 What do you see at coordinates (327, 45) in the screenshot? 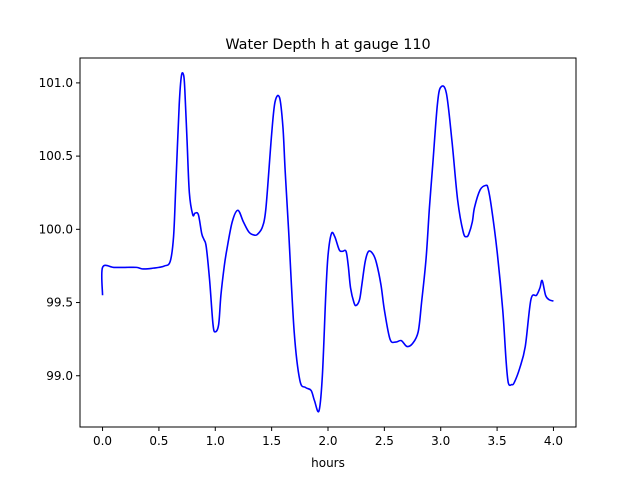
I see `chart-title: Water Depth h at gauge 110` at bounding box center [327, 45].